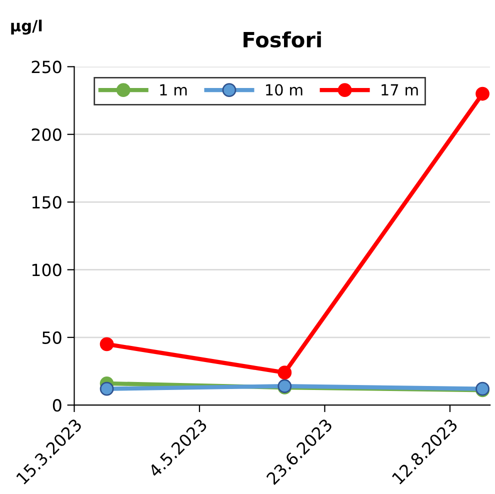 This screenshot has height=494, width=495. I want to click on legend-label: 1 m, so click(173, 90).